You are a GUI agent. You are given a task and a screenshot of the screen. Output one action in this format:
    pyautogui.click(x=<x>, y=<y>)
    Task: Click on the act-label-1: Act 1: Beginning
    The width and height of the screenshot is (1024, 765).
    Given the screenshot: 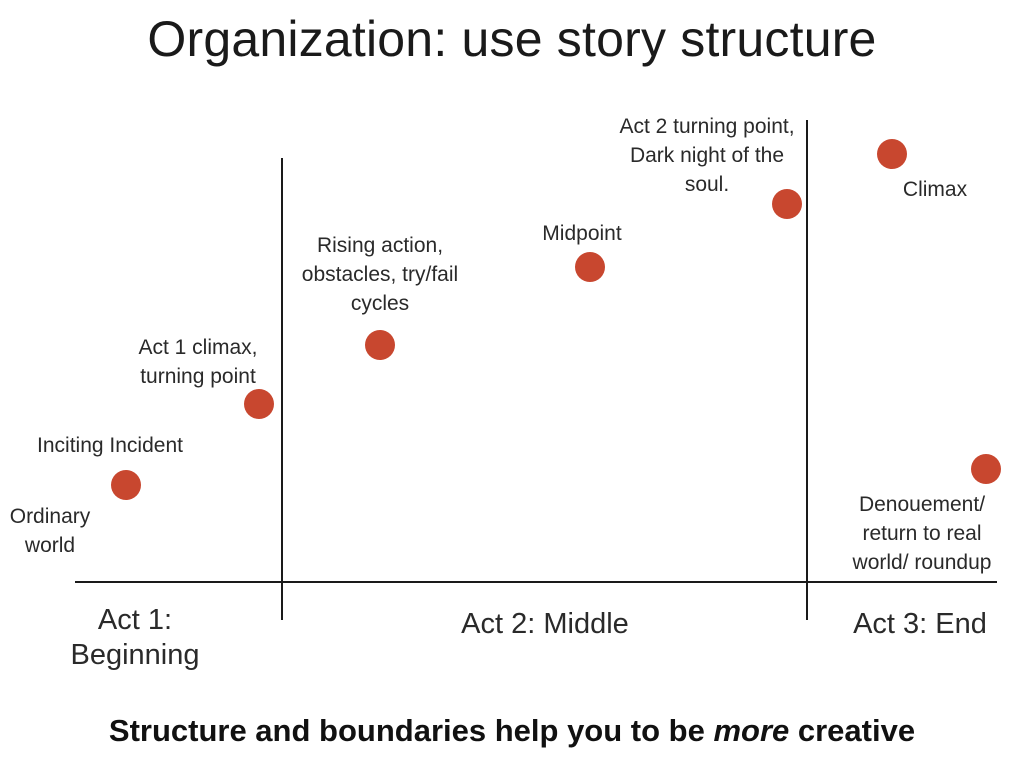 What is the action you would take?
    pyautogui.click(x=135, y=637)
    